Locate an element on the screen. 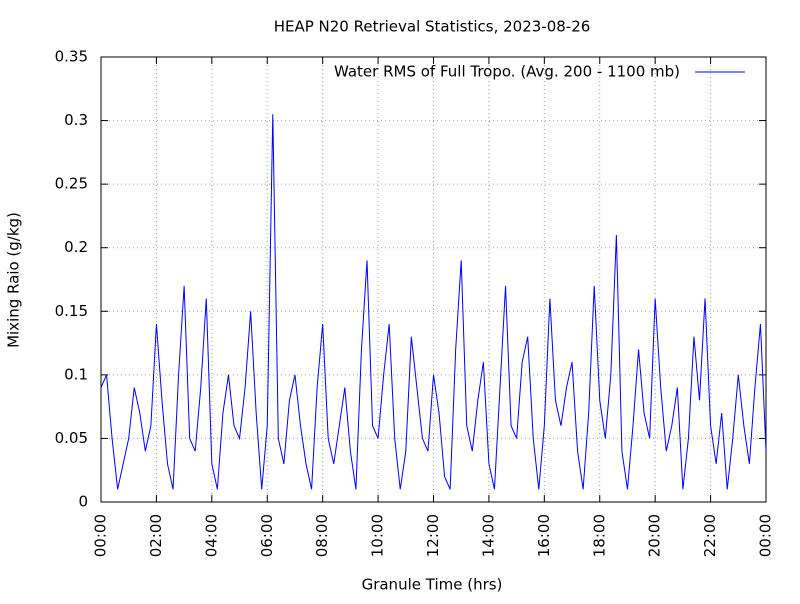 Image resolution: width=800 pixels, height=604 pixels. x-tick-label: 10:00 is located at coordinates (378, 535).